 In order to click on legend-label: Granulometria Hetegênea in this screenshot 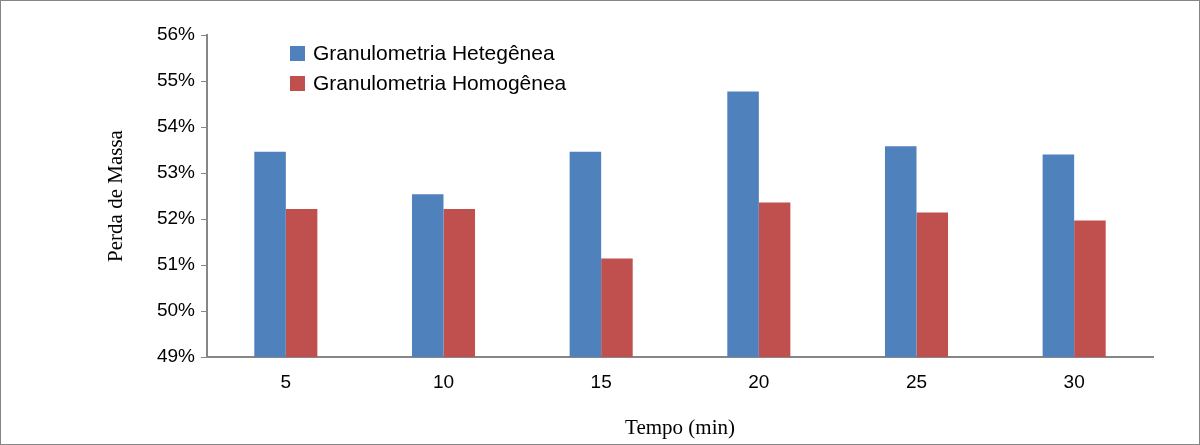, I will do `click(434, 53)`.